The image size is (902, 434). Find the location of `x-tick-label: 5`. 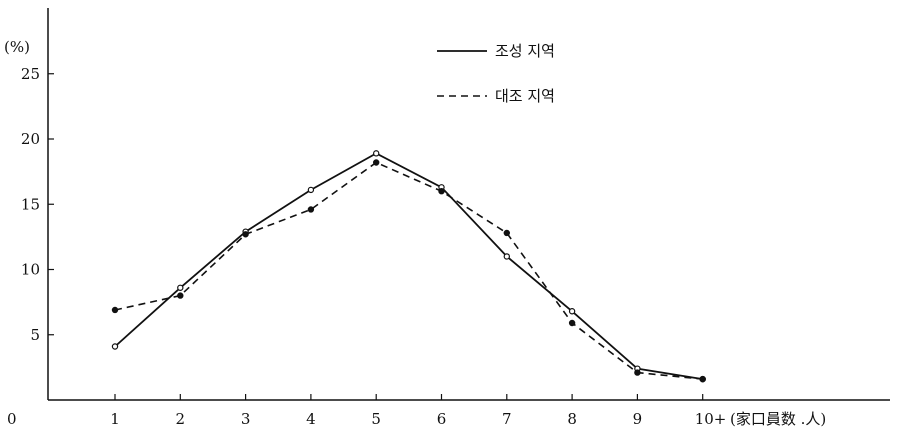

x-tick-label: 5 is located at coordinates (376, 419).